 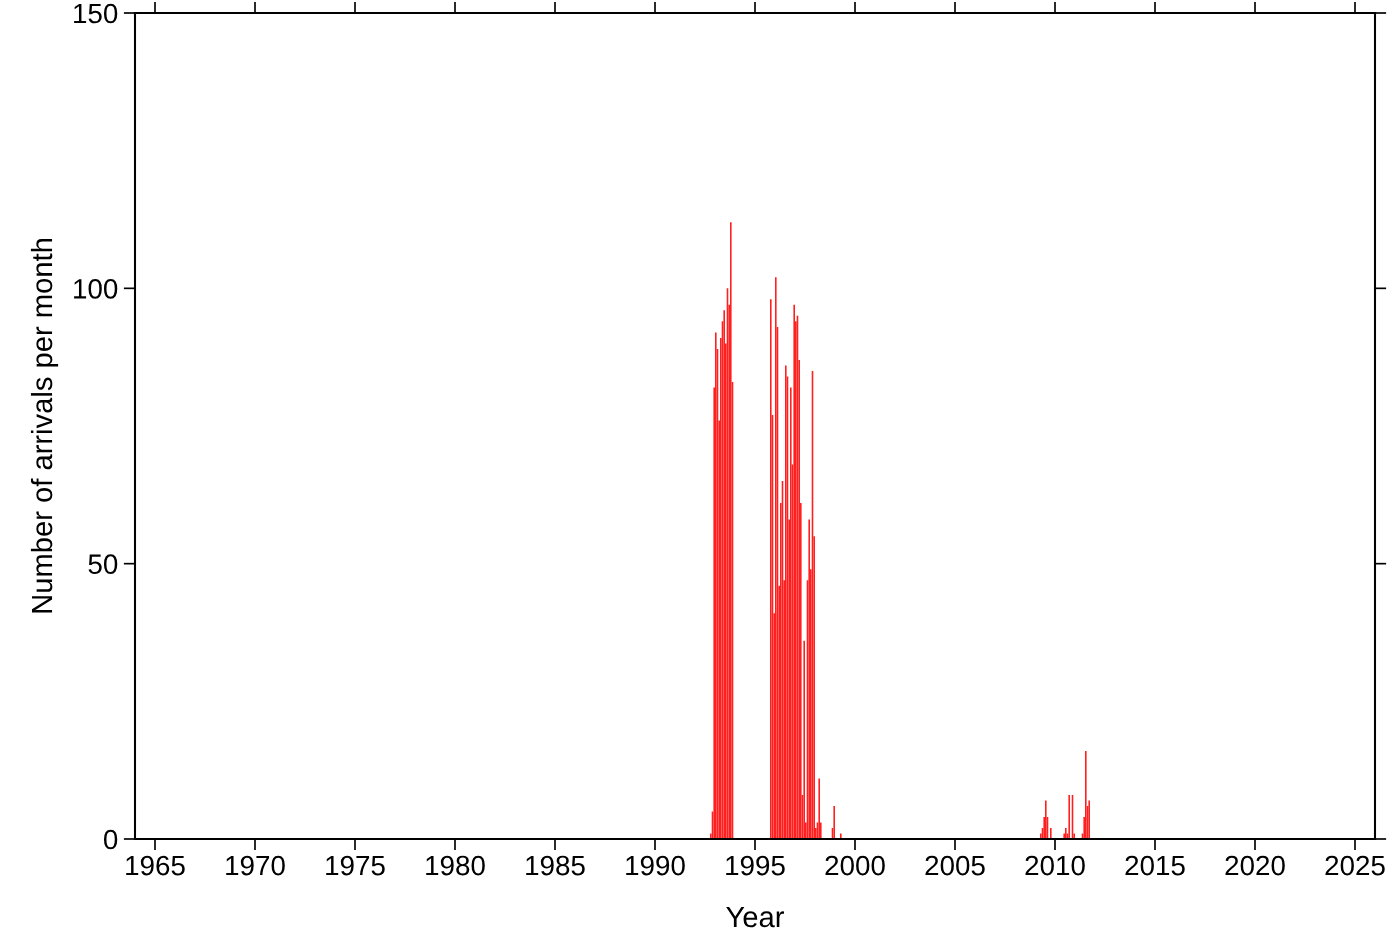 What do you see at coordinates (96, 289) in the screenshot?
I see `y-tick-label: 100` at bounding box center [96, 289].